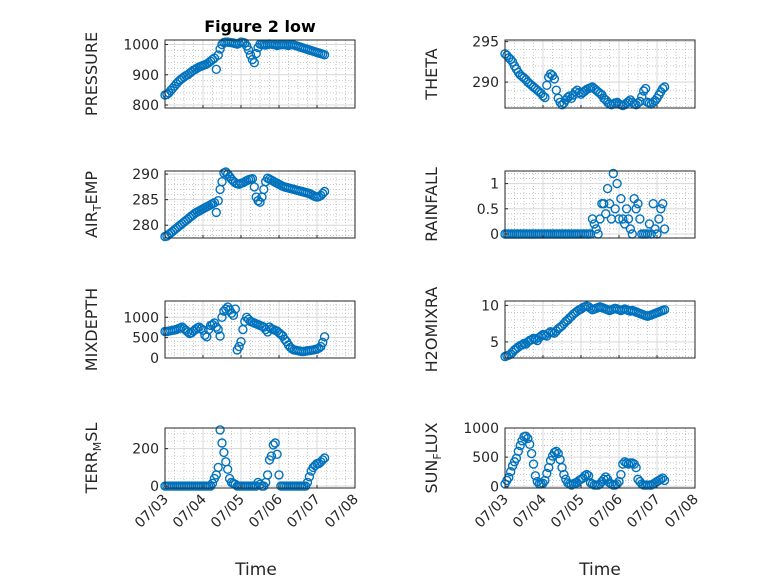 The height and width of the screenshot is (583, 778). I want to click on y-axis-label: H2OMIXRA, so click(431, 330).